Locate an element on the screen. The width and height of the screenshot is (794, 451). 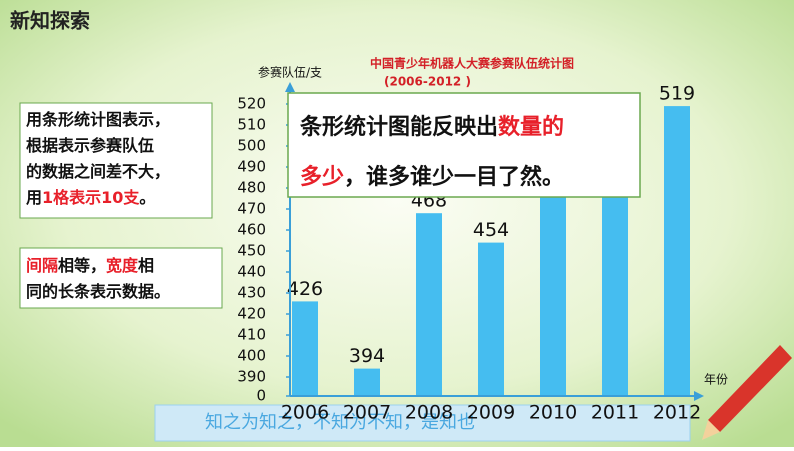
text-segment: 宽度 is located at coordinates (122, 265).